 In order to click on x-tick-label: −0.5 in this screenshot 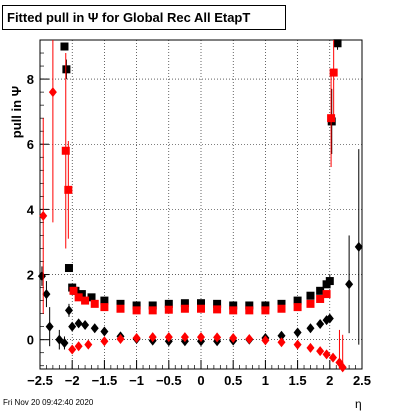, I will do `click(169, 380)`.